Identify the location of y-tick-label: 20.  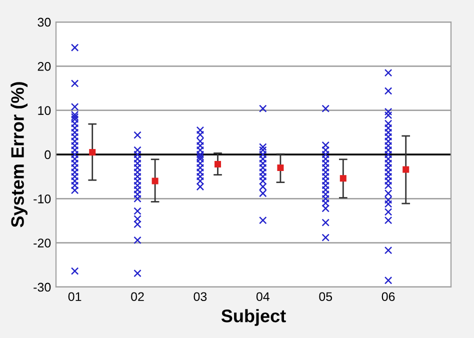
(44, 66).